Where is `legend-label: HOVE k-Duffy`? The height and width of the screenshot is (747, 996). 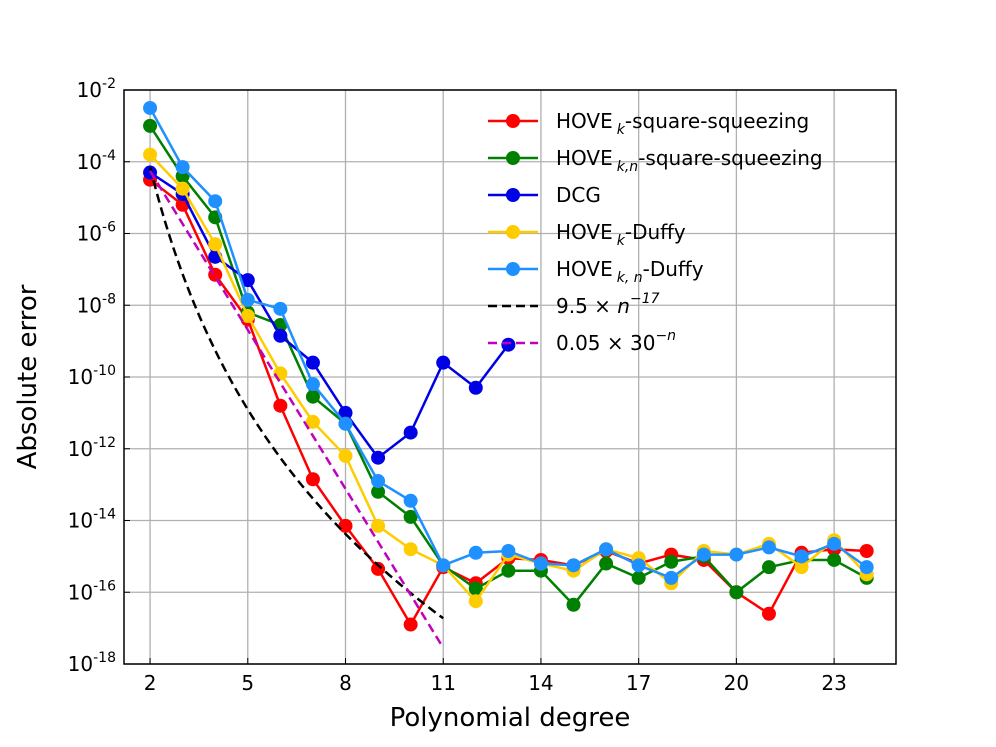 legend-label: HOVE k-Duffy is located at coordinates (621, 234).